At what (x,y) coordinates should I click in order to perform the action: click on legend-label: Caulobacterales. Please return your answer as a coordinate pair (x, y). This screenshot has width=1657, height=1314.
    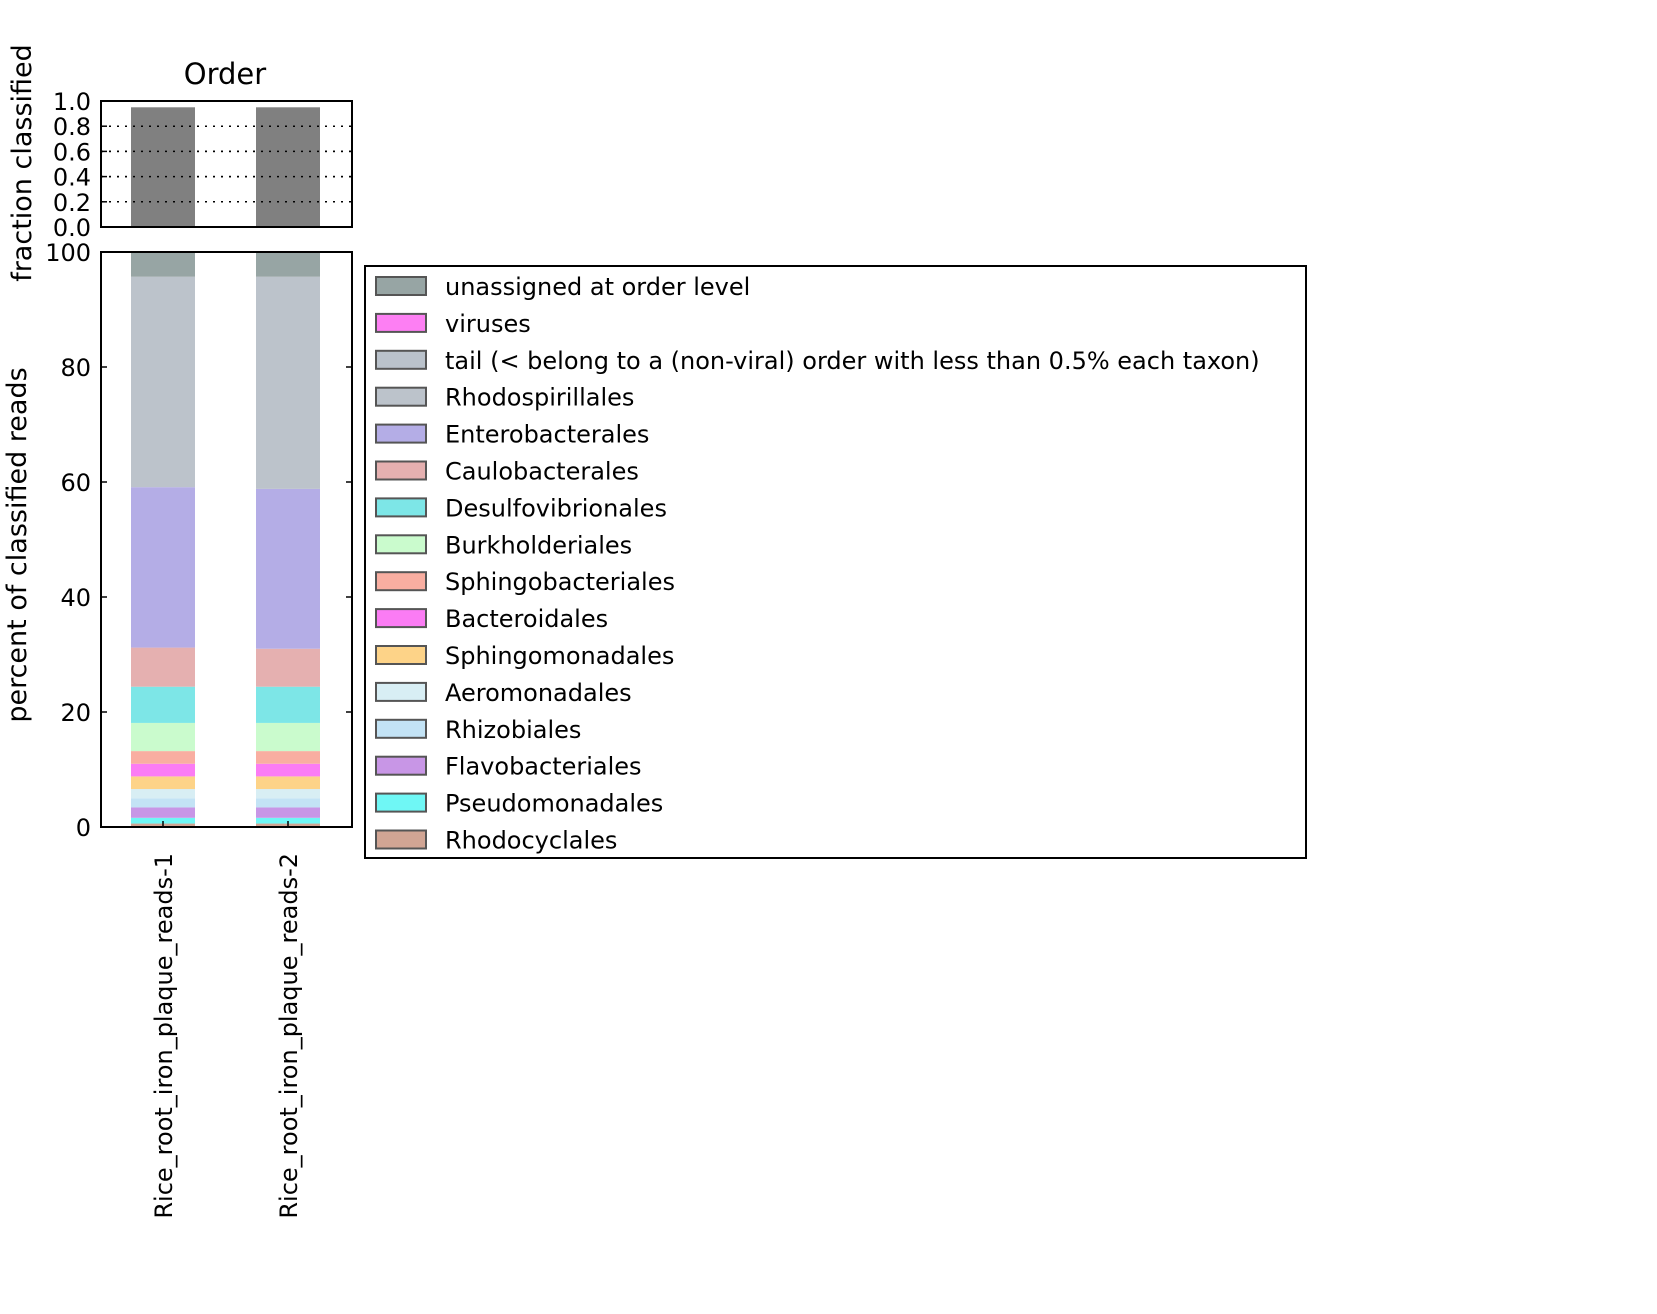
    Looking at the image, I should click on (542, 472).